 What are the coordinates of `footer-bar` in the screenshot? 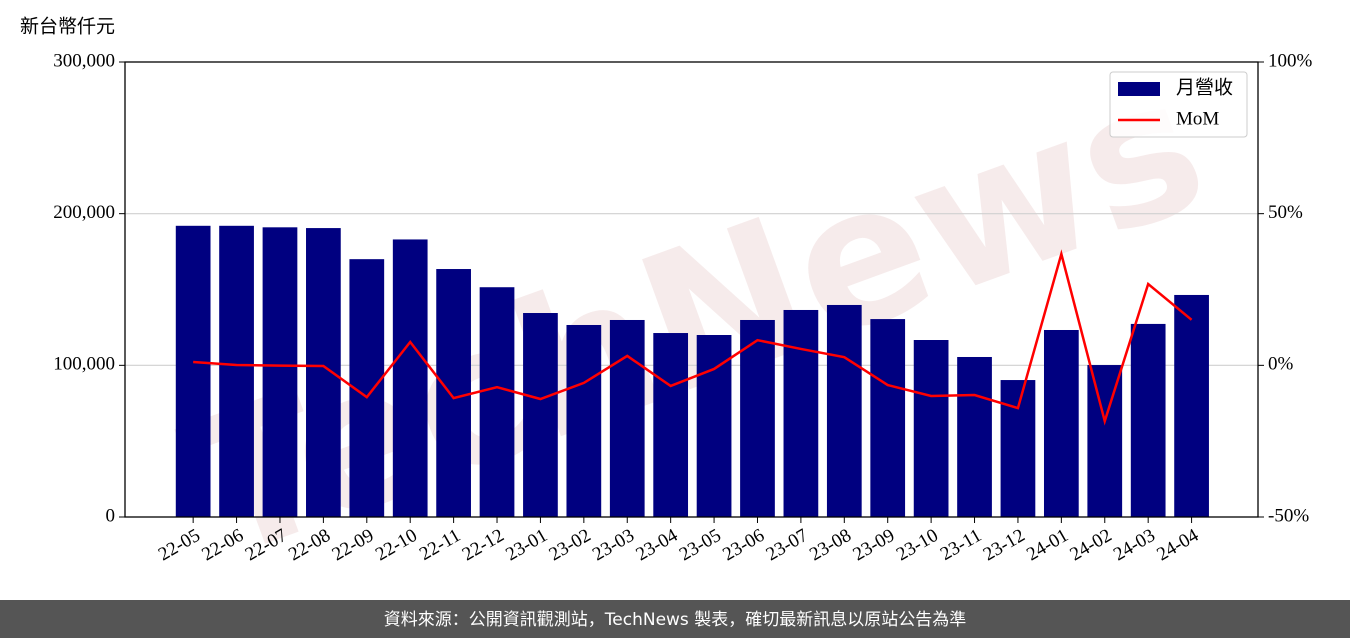 It's located at (675, 619).